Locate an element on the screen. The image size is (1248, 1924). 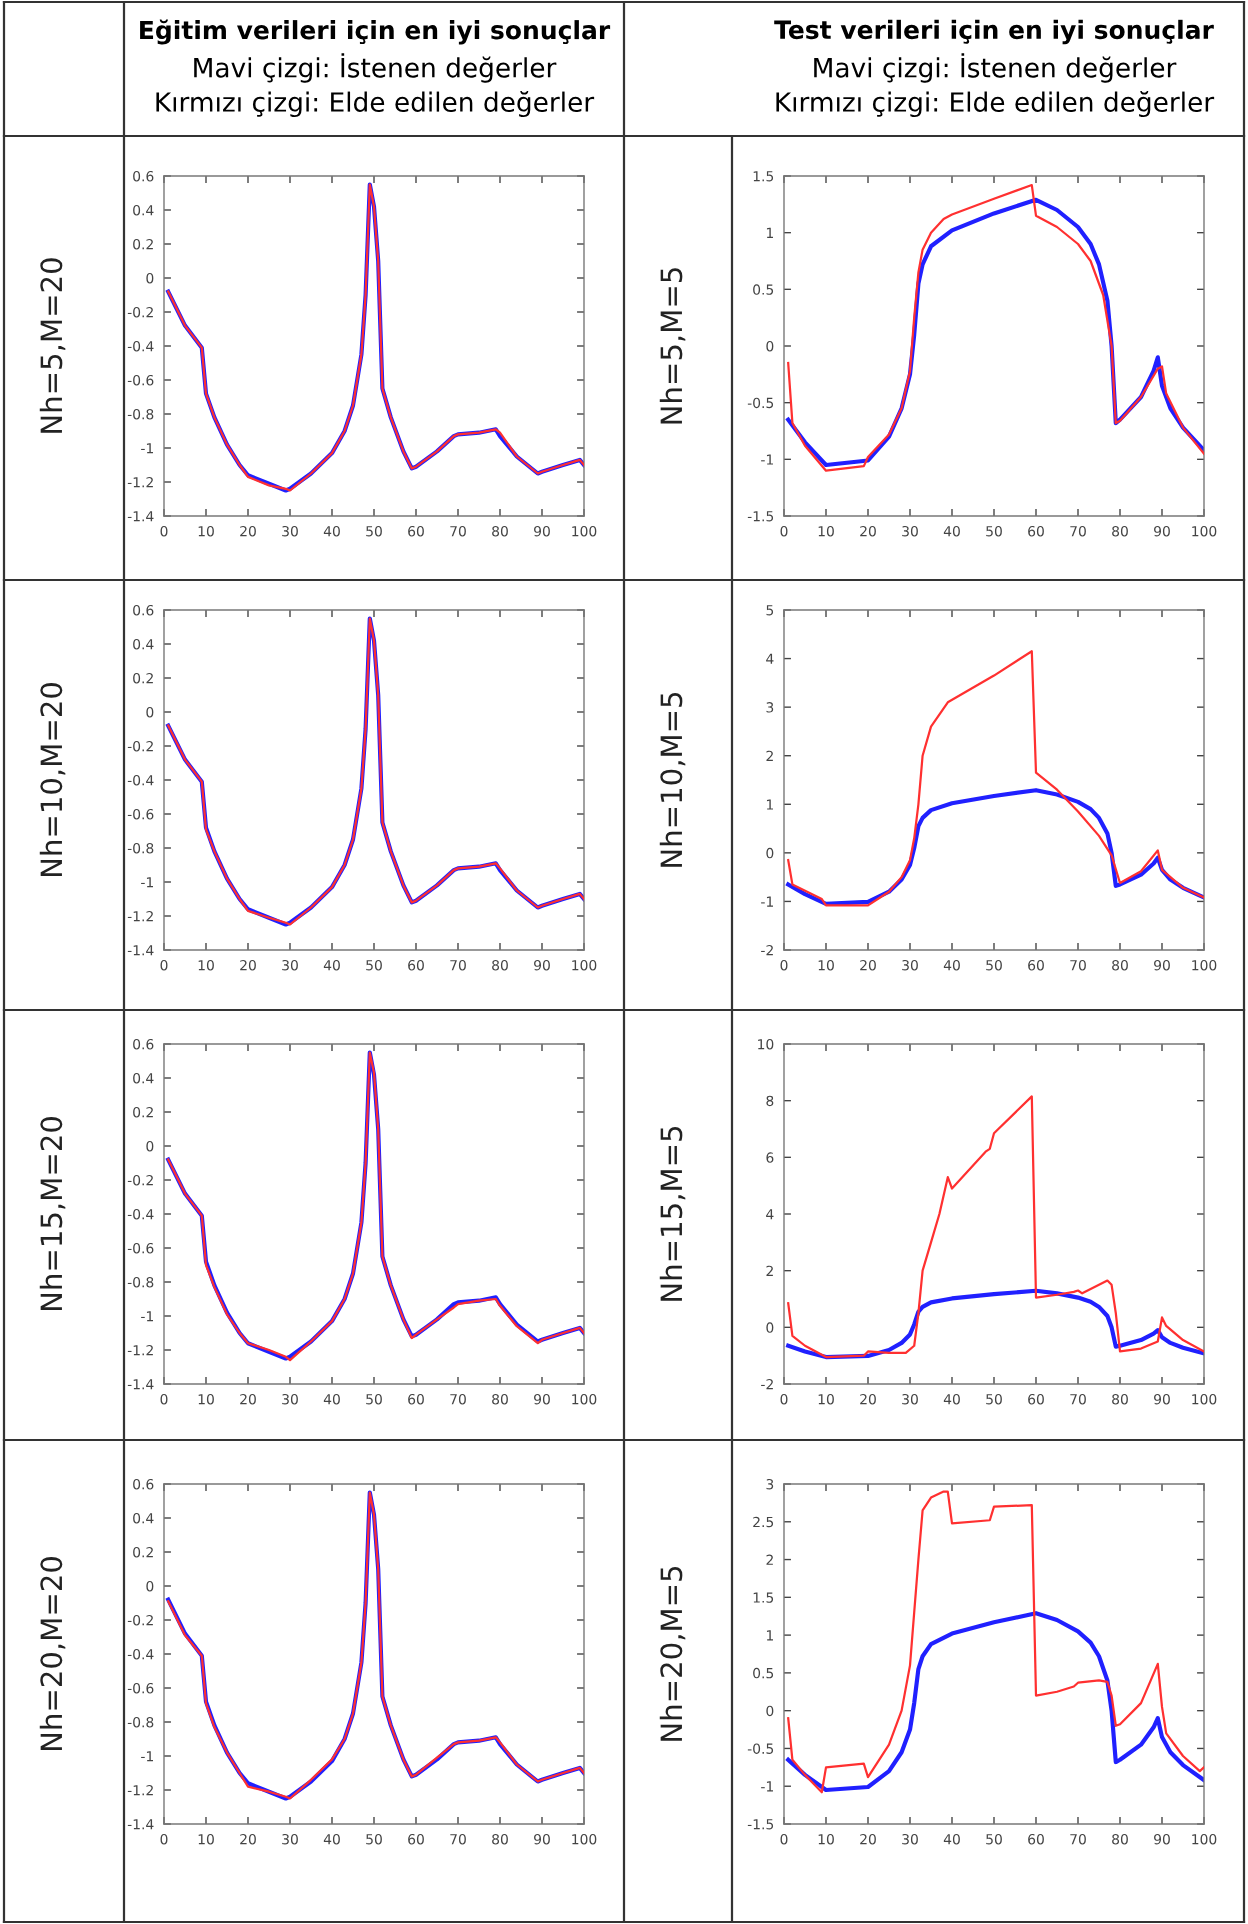
y-axis-title: Nh=15,M=20 is located at coordinates (52, 1214).